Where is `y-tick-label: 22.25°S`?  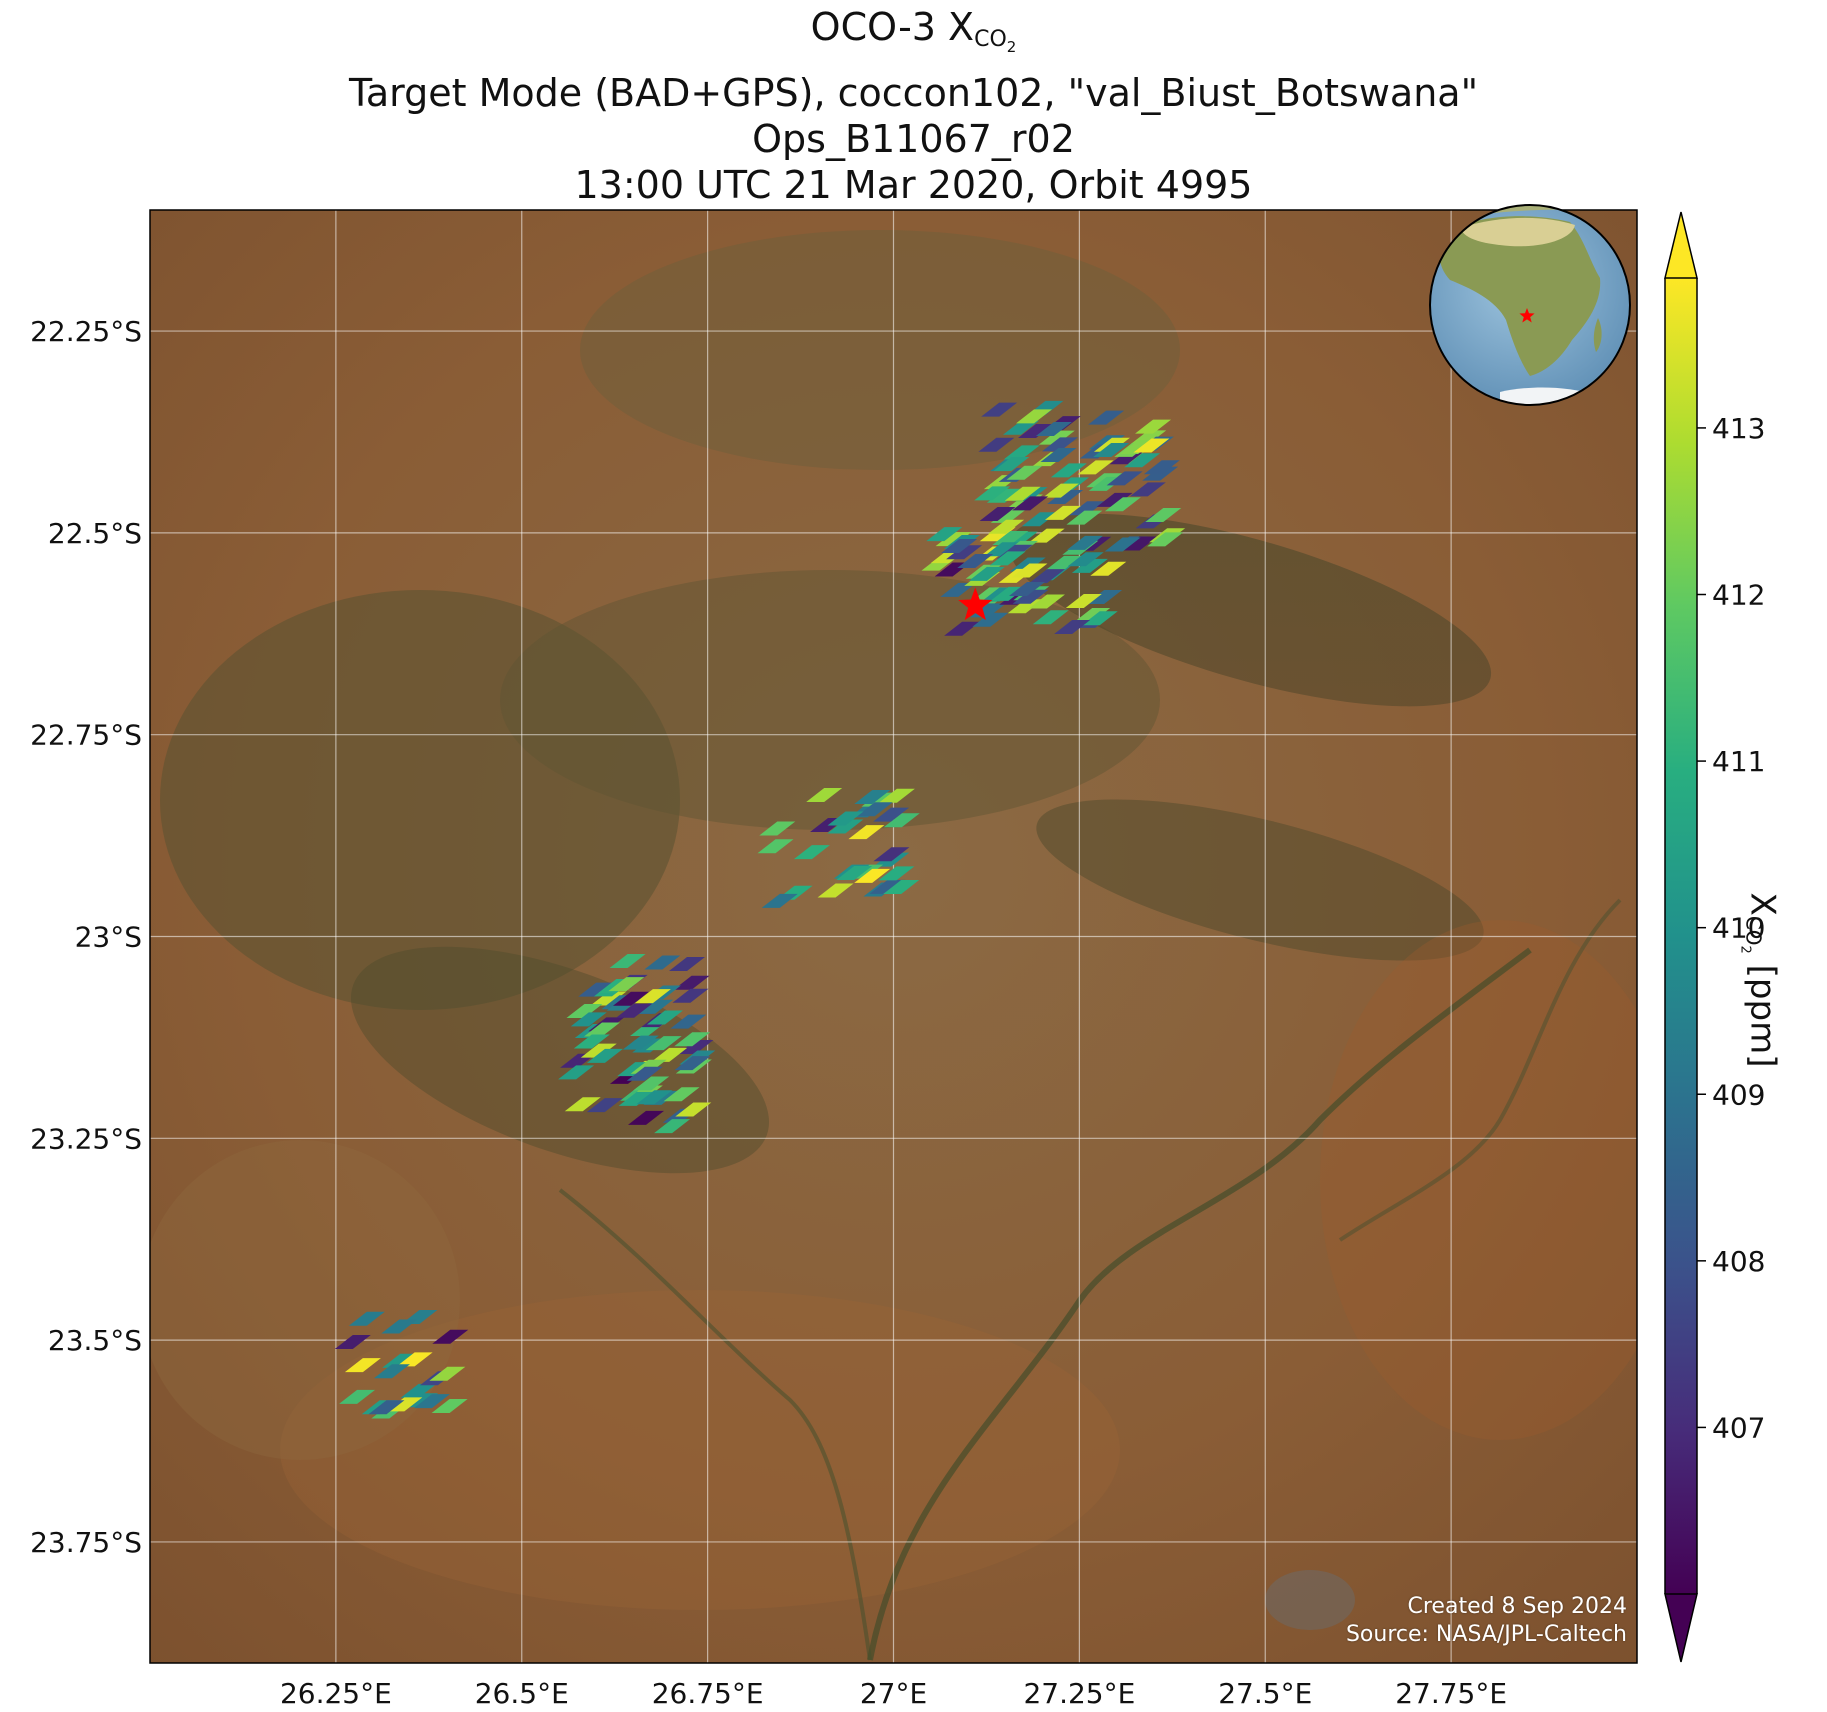
y-tick-label: 22.25°S is located at coordinates (86, 331).